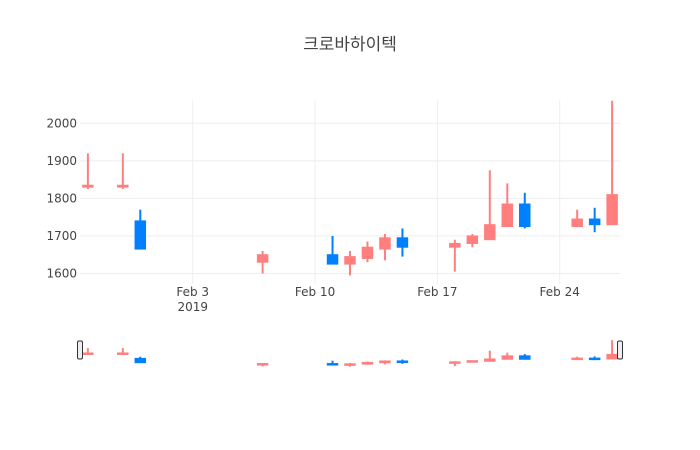 Image resolution: width=700 pixels, height=450 pixels. I want to click on range-slider-handle-right, so click(620, 350).